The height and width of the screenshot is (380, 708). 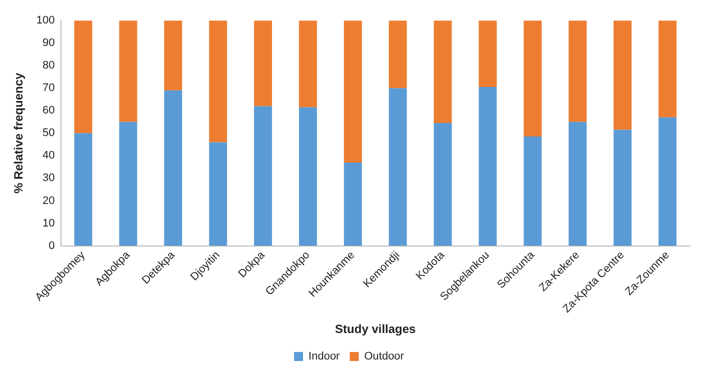 I want to click on y-tick-label: 50, so click(x=48, y=133).